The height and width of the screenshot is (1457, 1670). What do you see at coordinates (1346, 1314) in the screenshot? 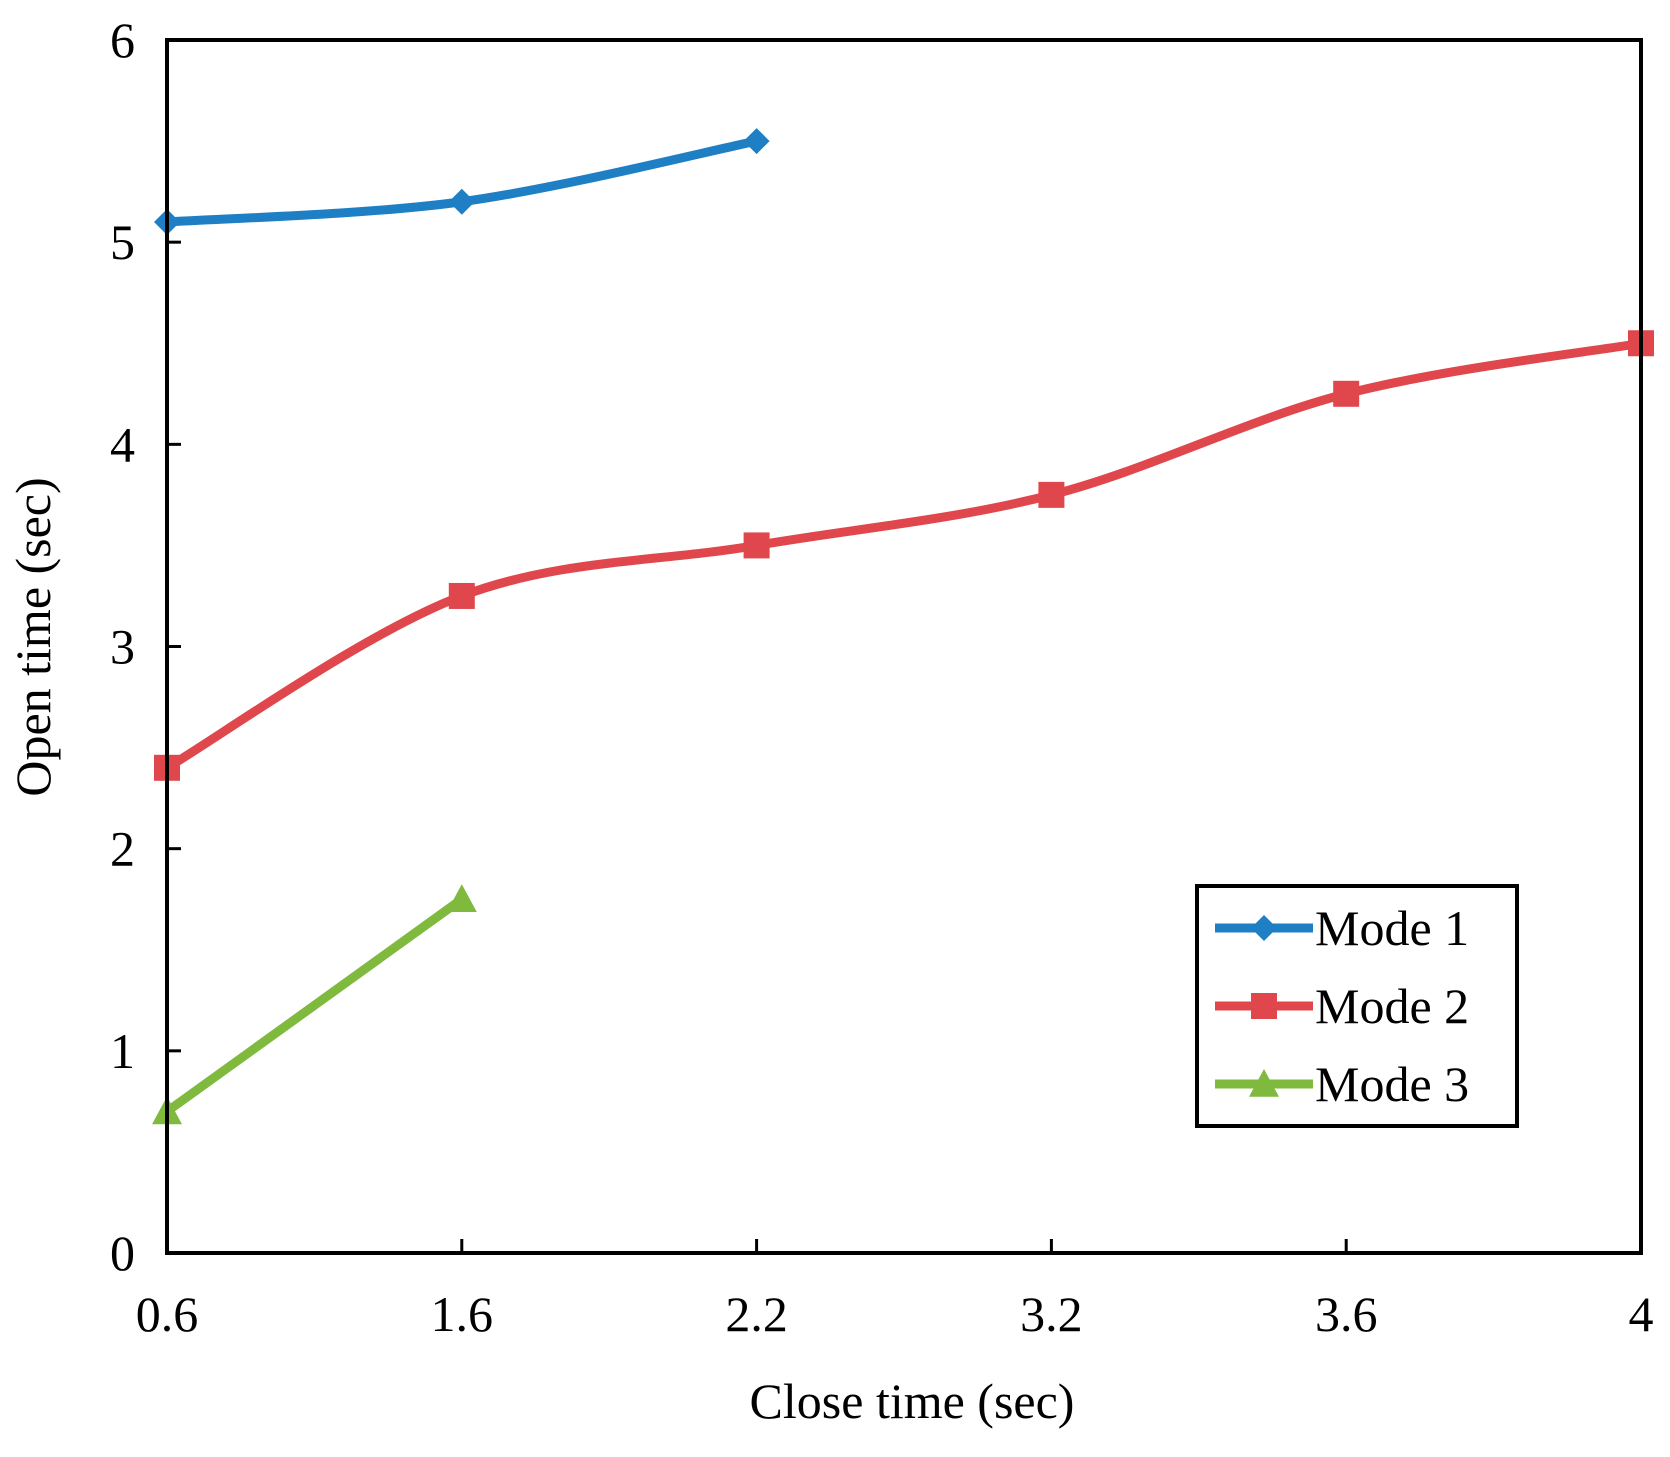
I see `x-tick-label: 3.6` at bounding box center [1346, 1314].